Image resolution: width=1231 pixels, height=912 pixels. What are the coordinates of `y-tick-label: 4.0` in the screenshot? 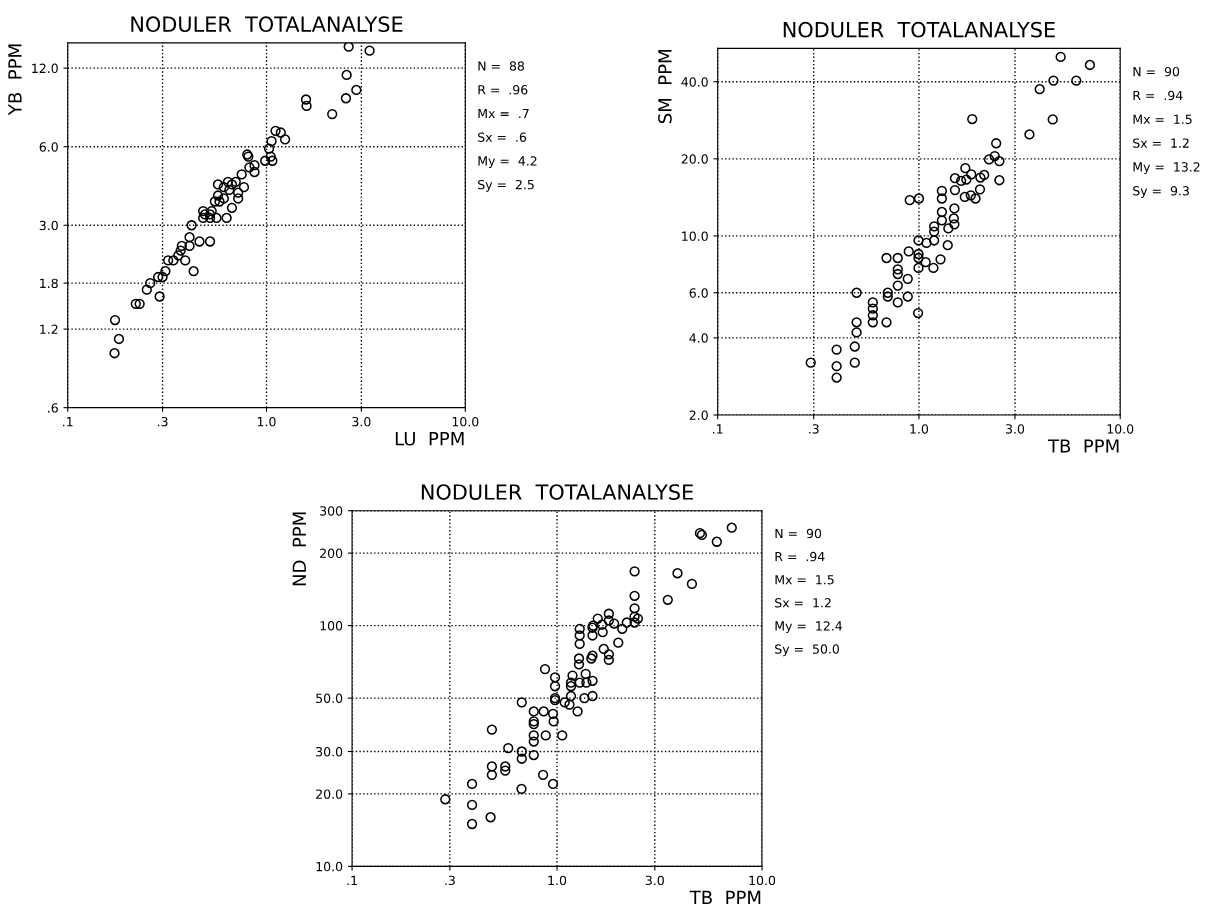 It's located at (698, 338).